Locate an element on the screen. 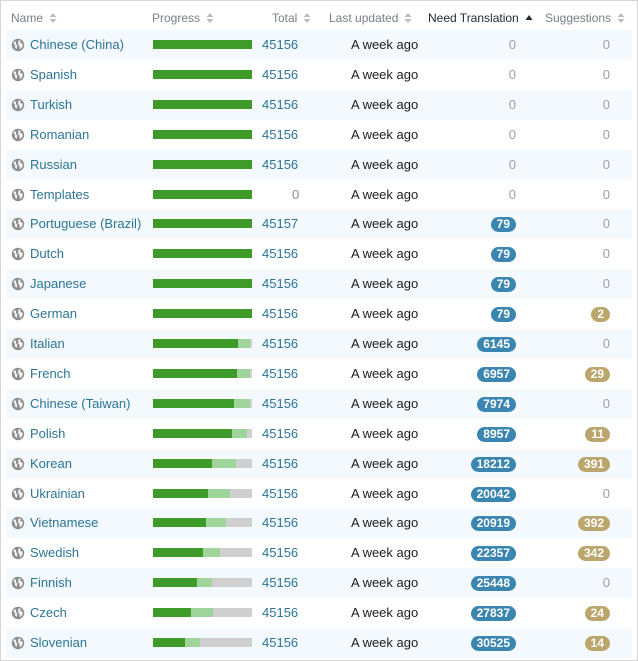 The height and width of the screenshot is (661, 638). language-link: Swedish is located at coordinates (45, 553).